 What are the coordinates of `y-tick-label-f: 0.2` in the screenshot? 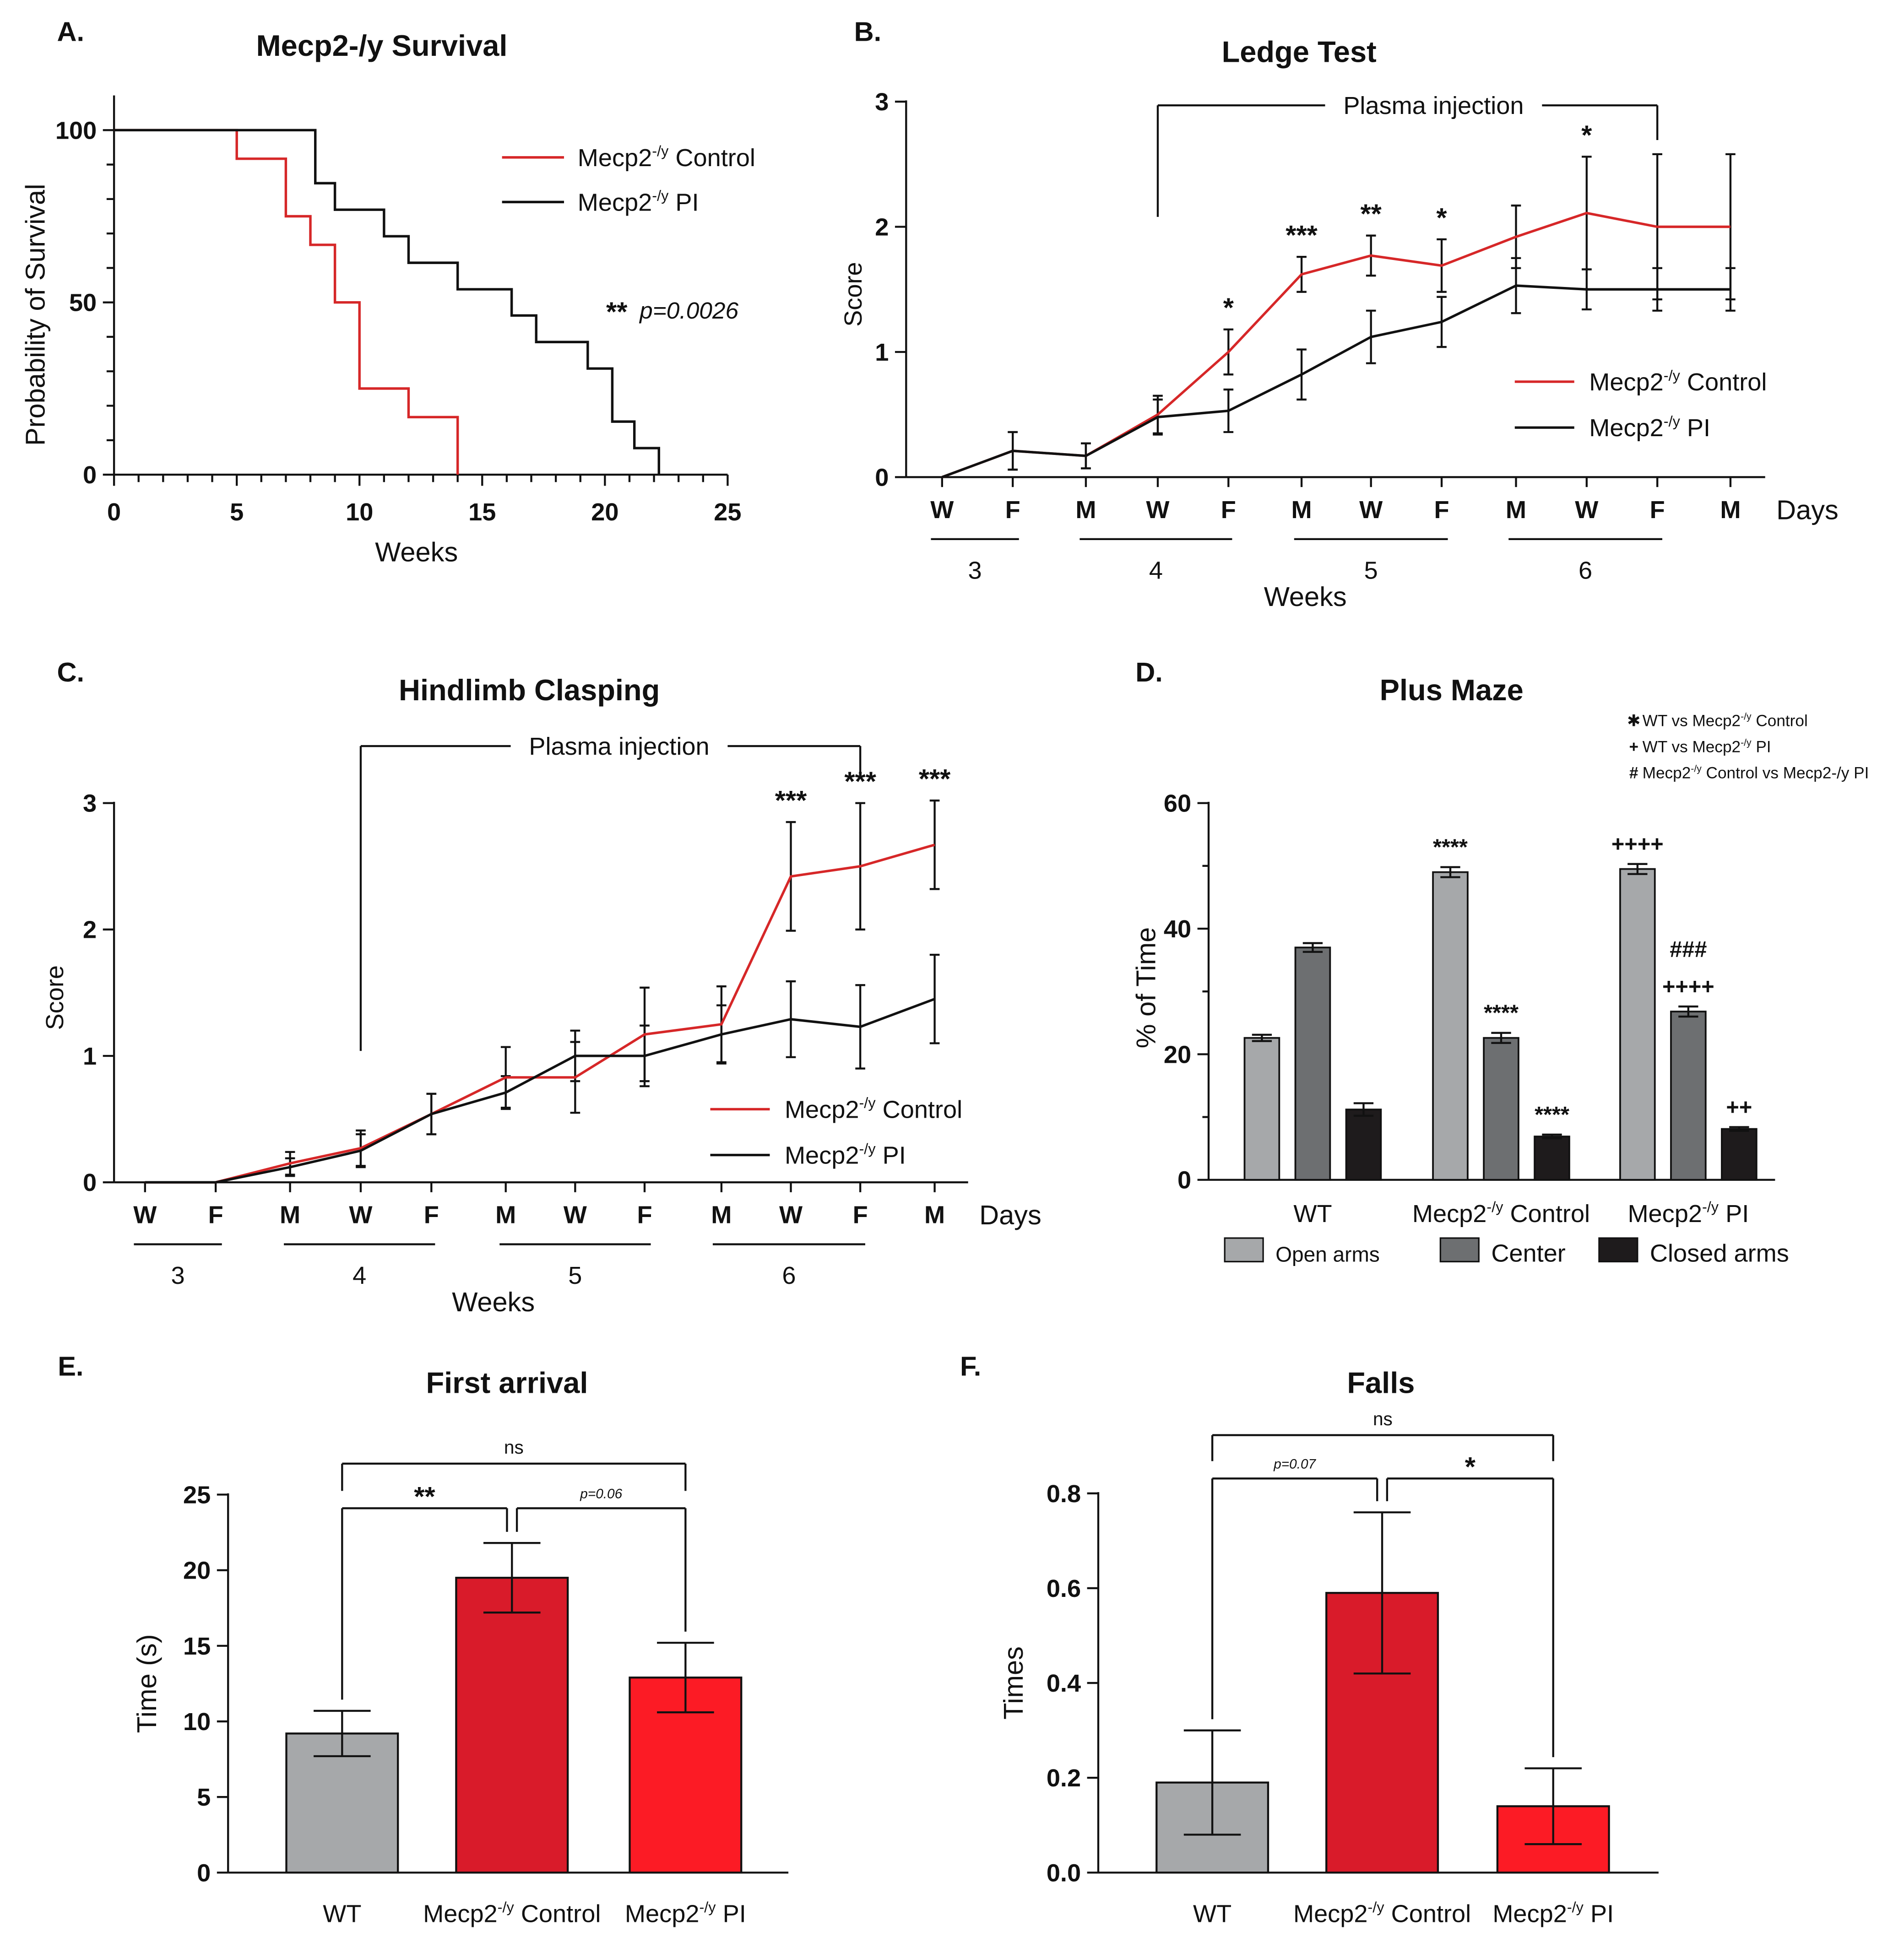 It's located at (1064, 1778).